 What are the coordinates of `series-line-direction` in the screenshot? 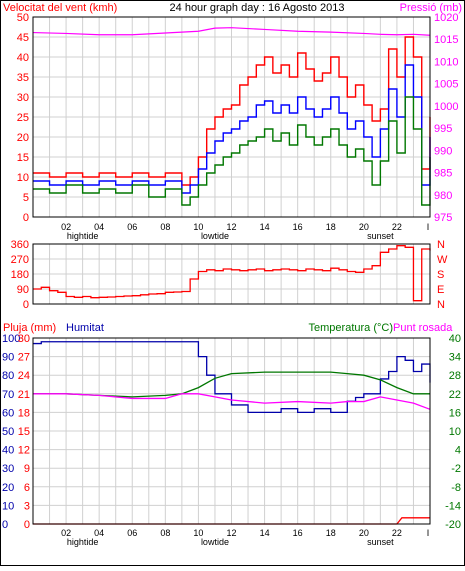 It's located at (232, 273).